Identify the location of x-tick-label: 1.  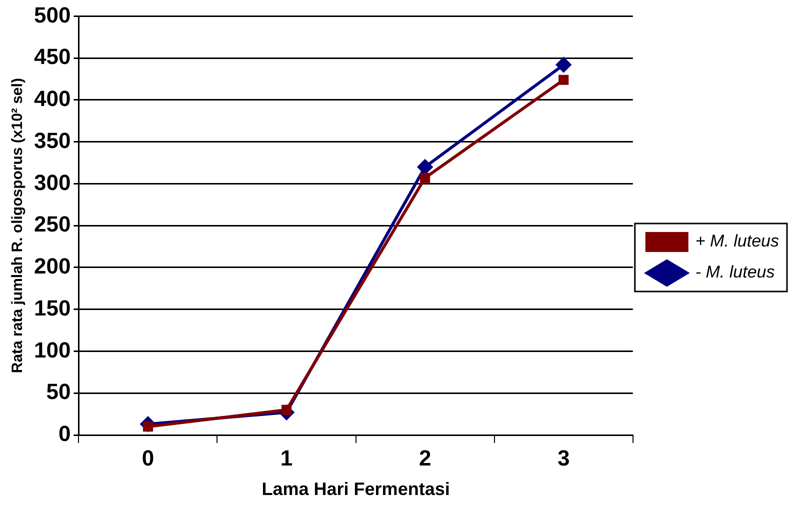
(286, 457).